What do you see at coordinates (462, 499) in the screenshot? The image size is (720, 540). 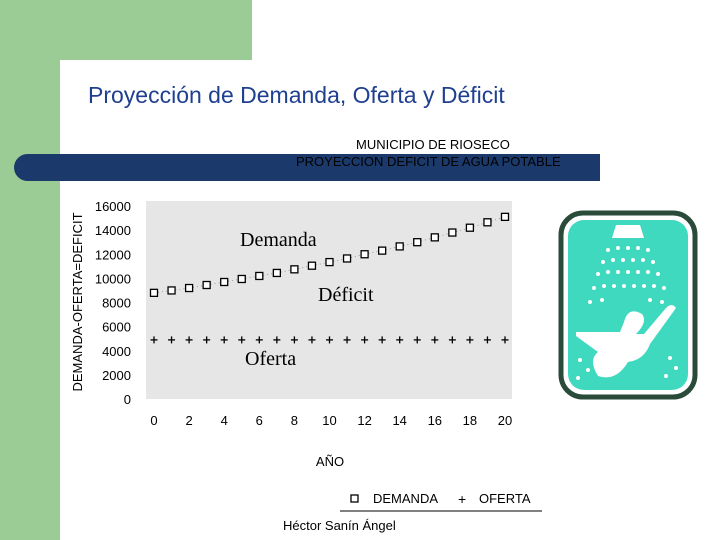 I see `legend-oferta-marker: +` at bounding box center [462, 499].